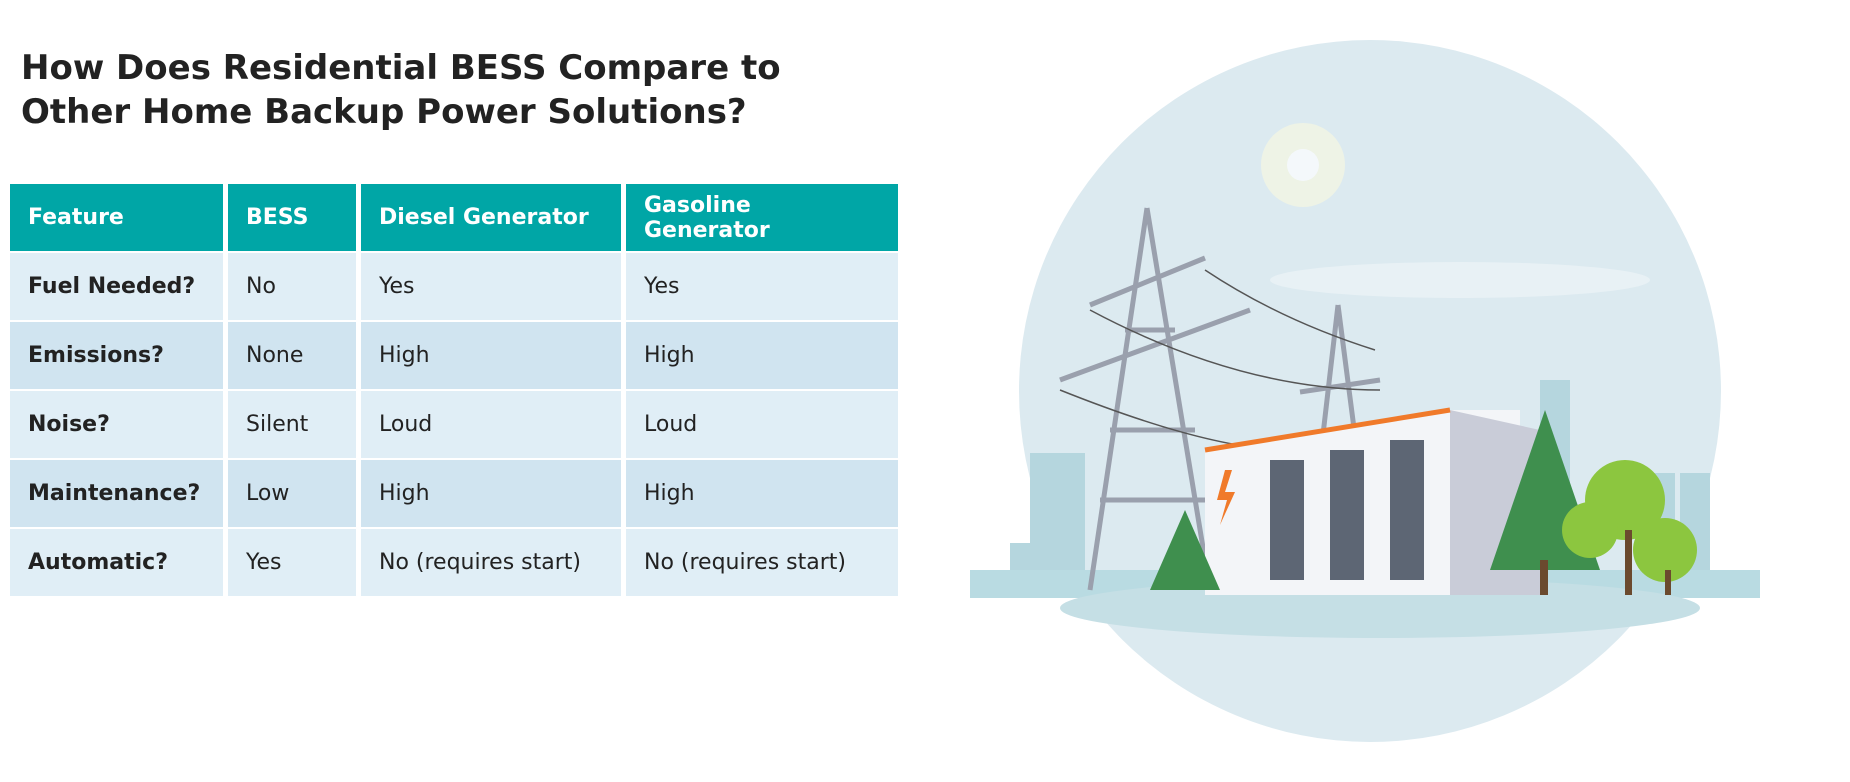  I want to click on row-label: Automatic?, so click(119, 563).